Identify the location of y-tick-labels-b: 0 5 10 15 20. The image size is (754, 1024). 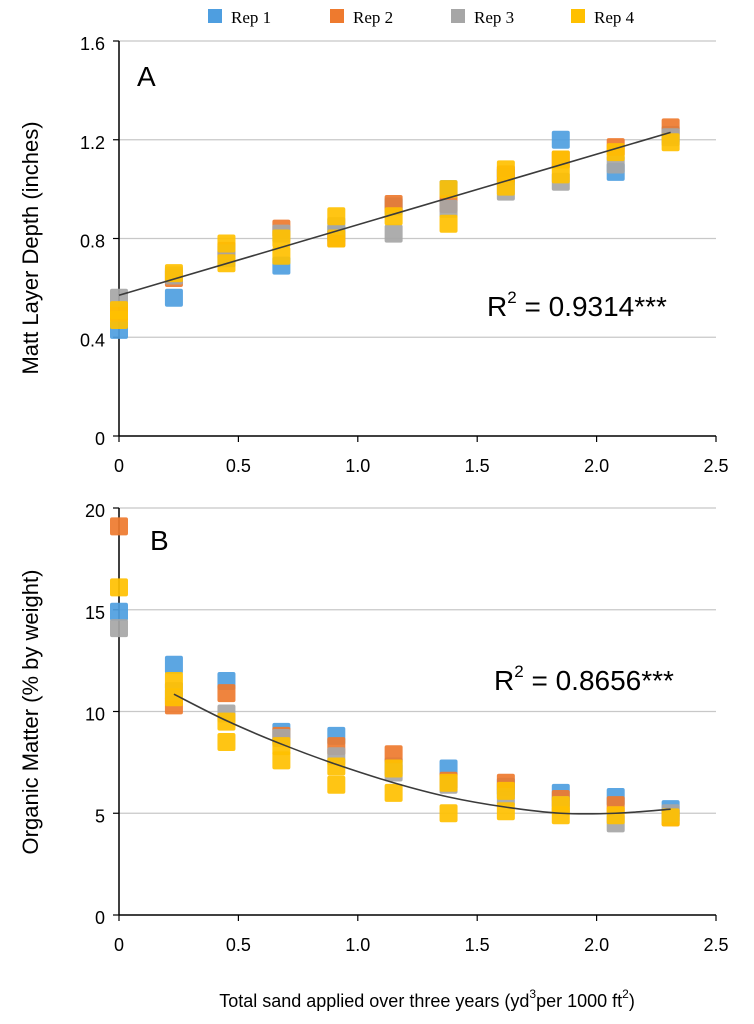
(102, 714).